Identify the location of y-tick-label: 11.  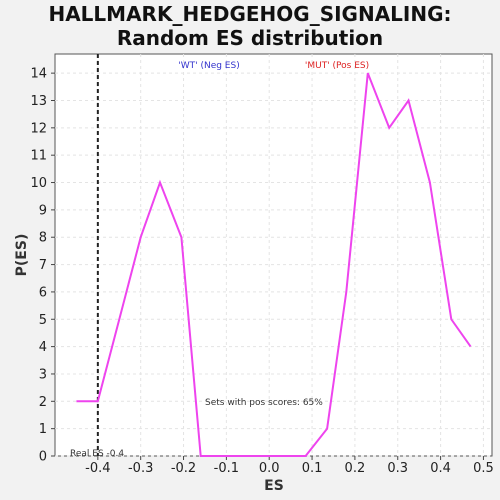
(38, 156).